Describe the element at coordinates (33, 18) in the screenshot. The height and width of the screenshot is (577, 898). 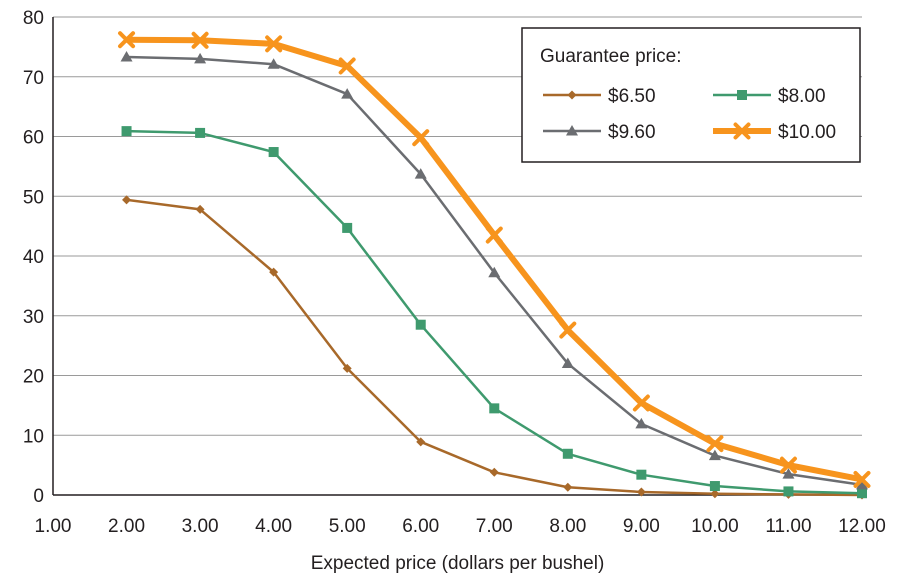
I see `y-tick-label: 80` at that location.